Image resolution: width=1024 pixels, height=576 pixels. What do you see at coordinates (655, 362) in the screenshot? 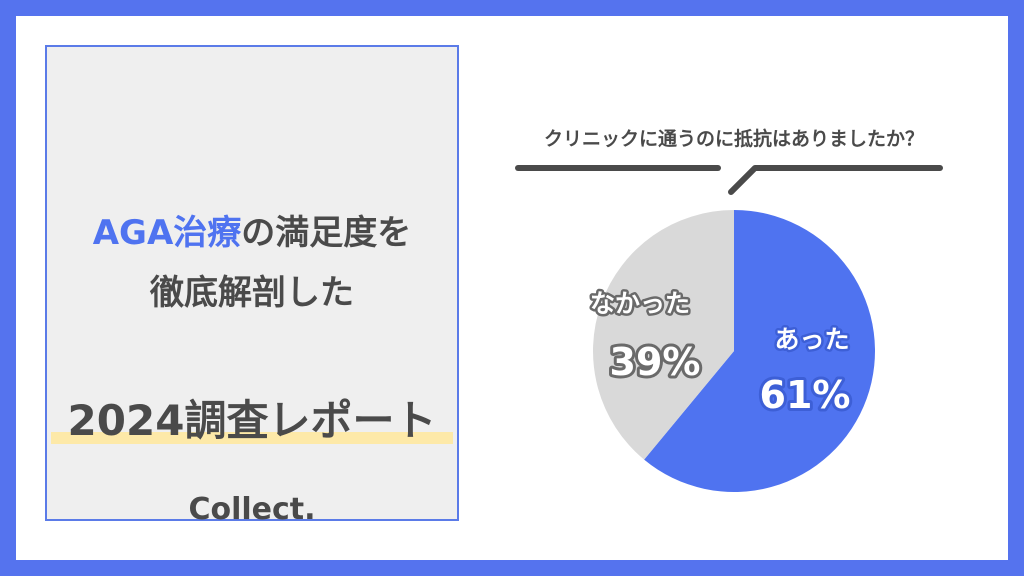
I see `value-nakatta: 39%` at bounding box center [655, 362].